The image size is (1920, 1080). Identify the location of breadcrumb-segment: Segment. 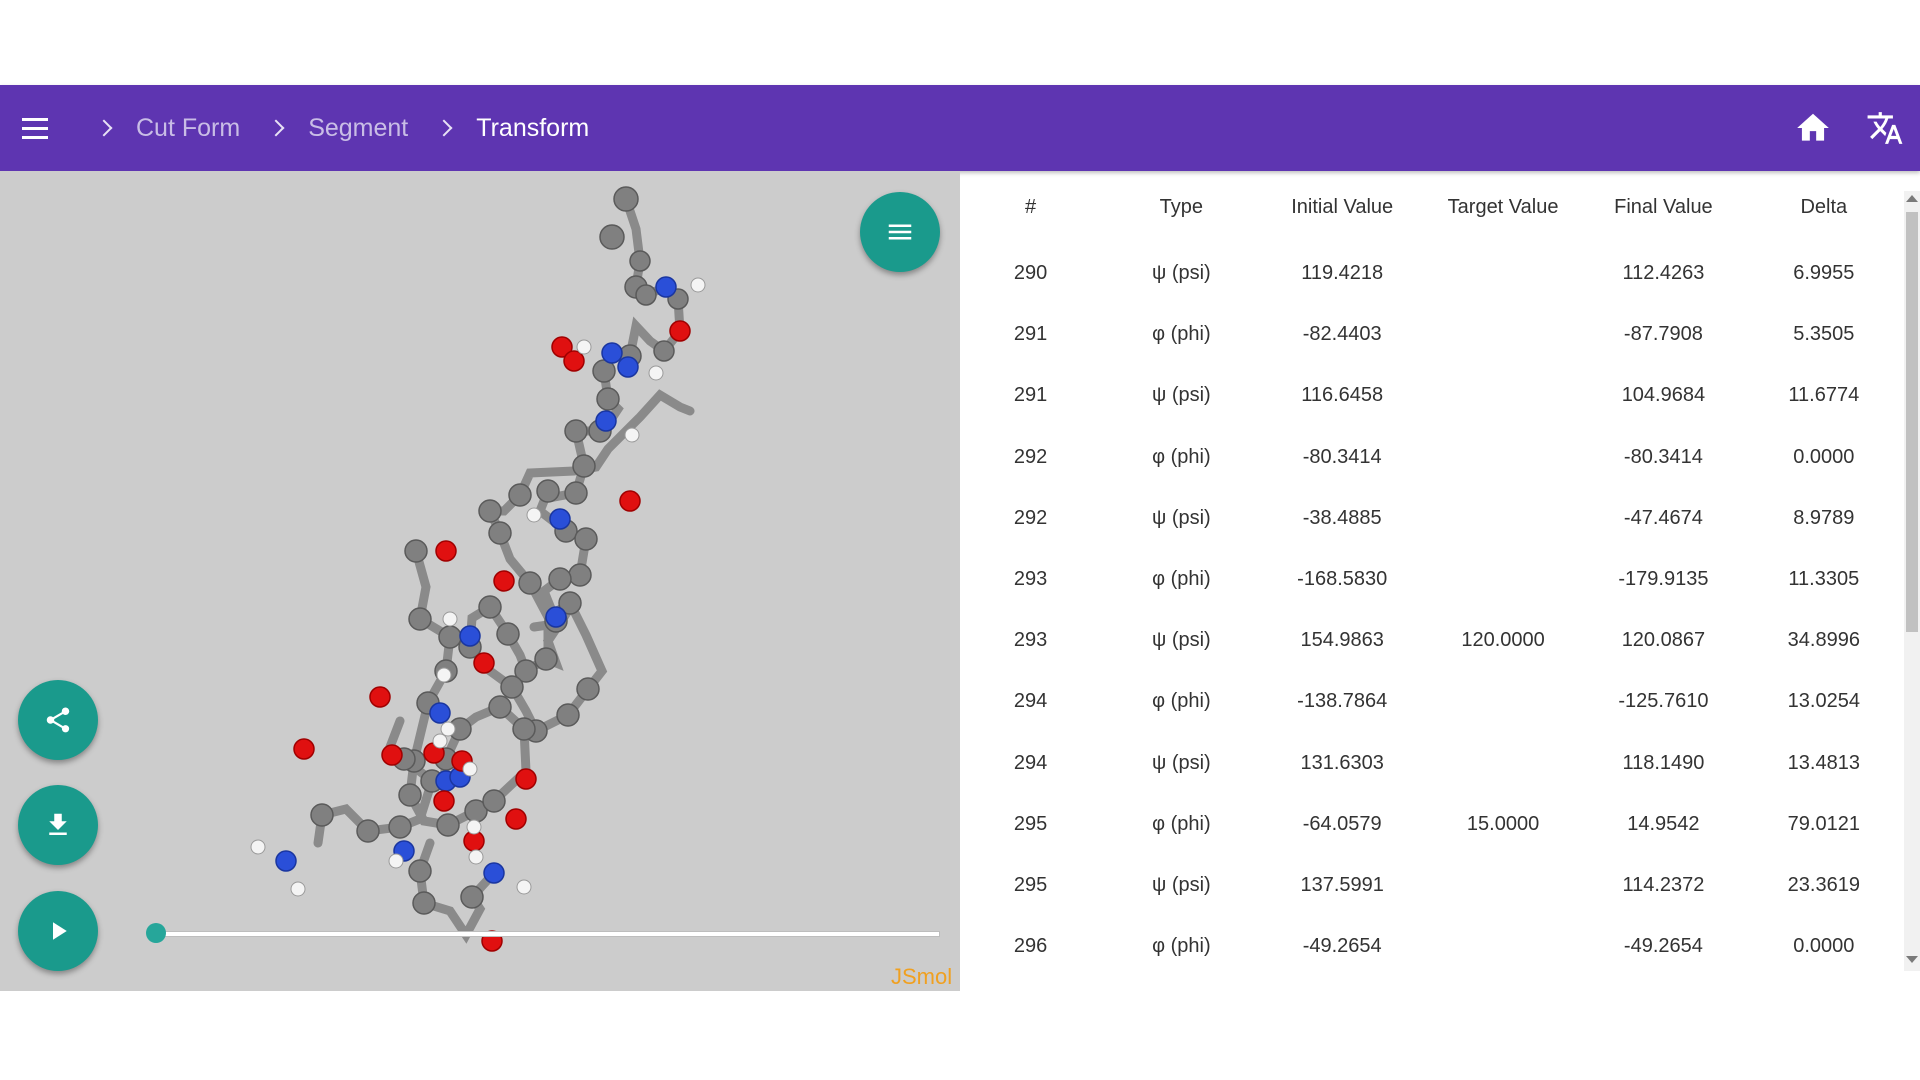
(358, 127).